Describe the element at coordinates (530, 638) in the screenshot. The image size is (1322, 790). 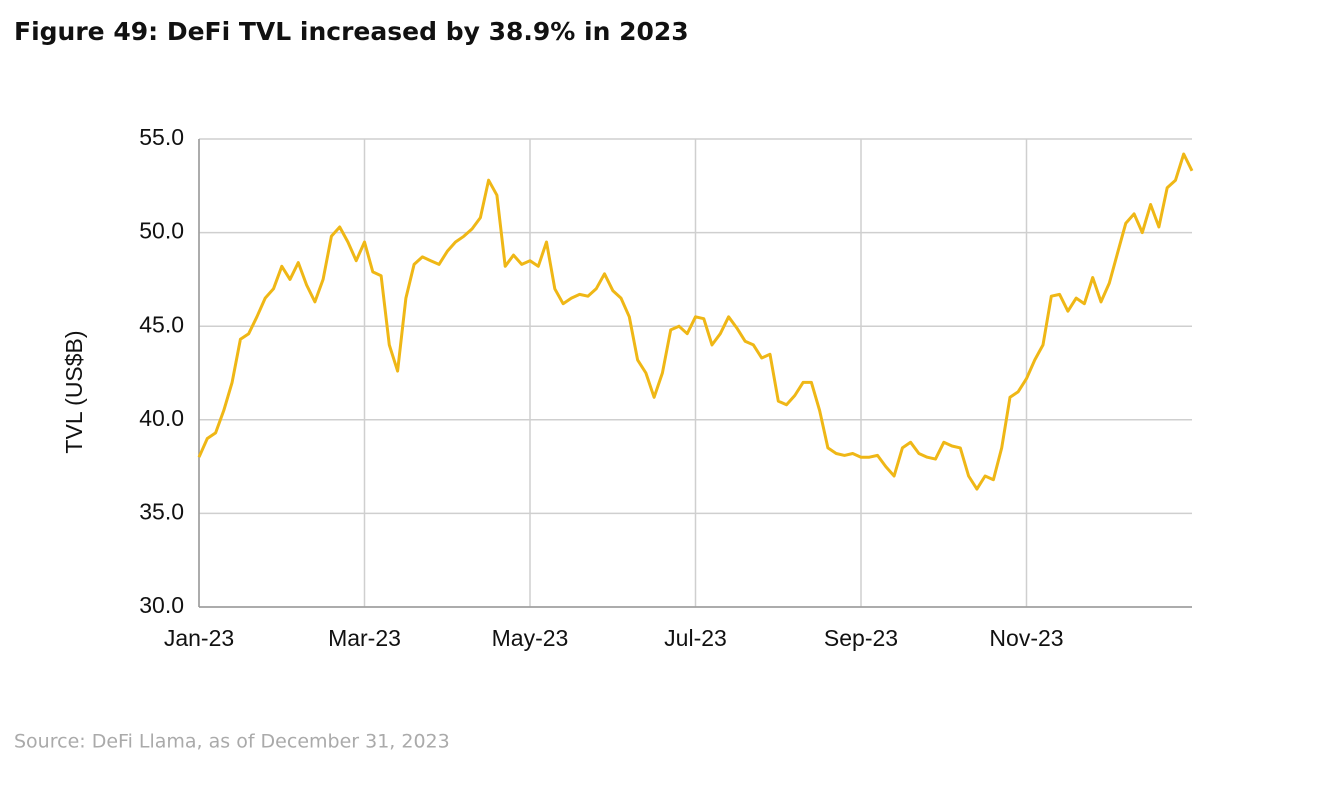
I see `x-tick-label: May-23` at that location.